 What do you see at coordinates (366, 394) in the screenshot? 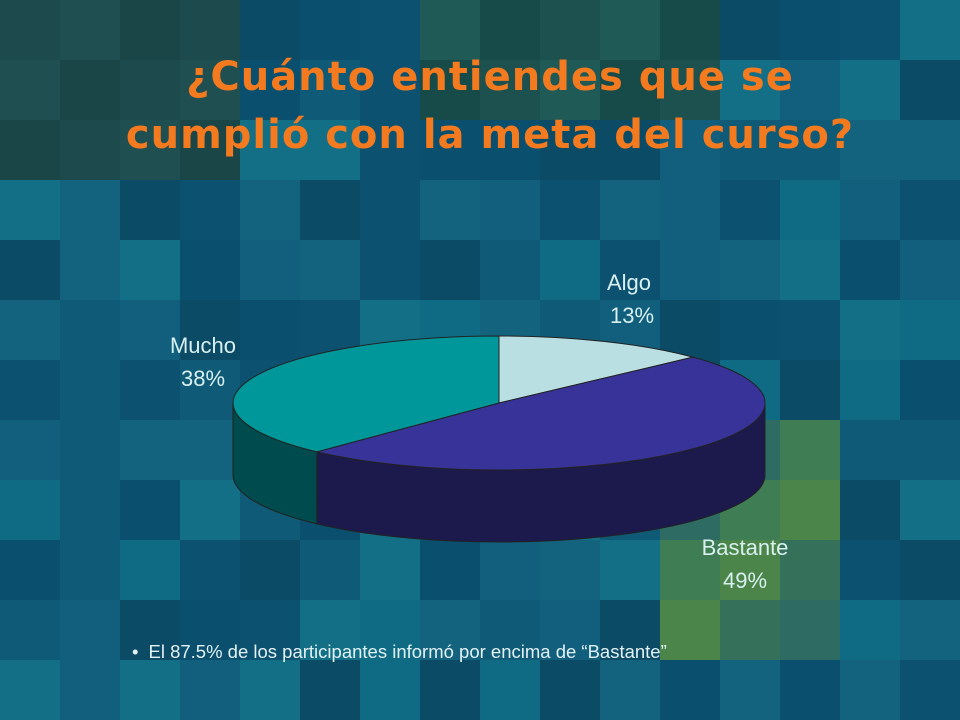
I see `pie-slice-mucho` at bounding box center [366, 394].